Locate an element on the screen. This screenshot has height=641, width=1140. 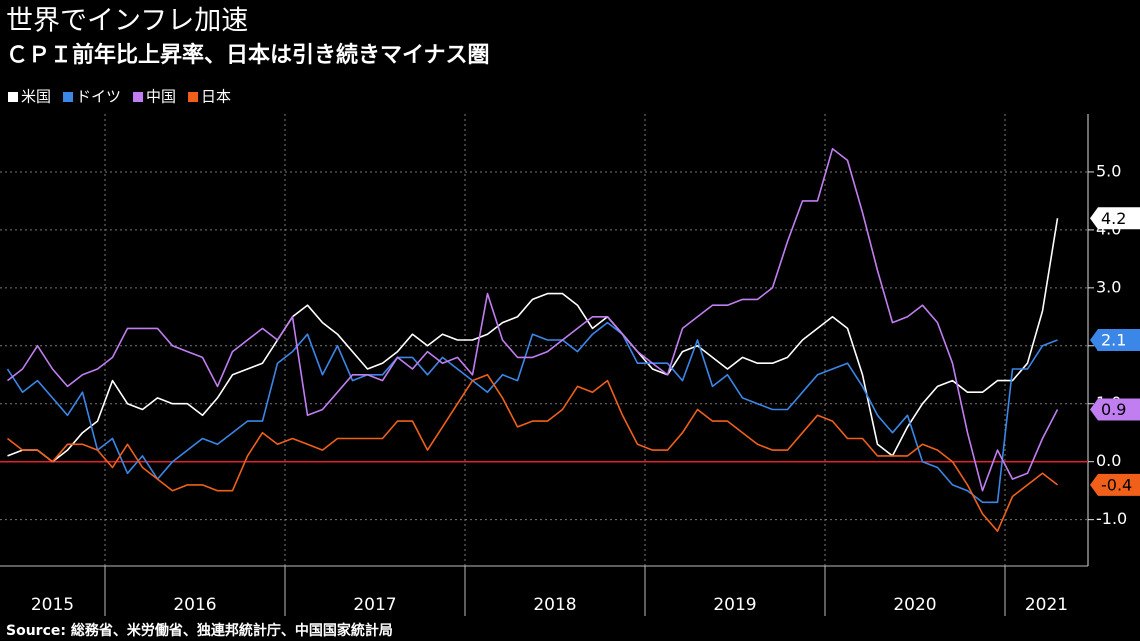
x-tick-label: 2021 is located at coordinates (1046, 605).